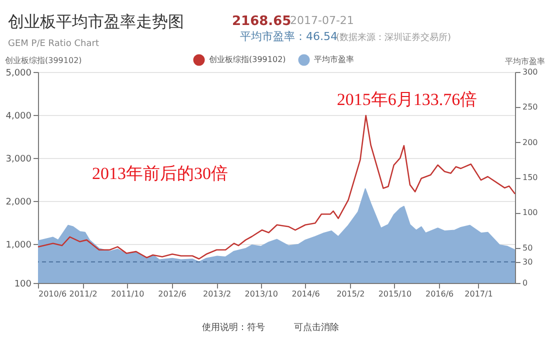  What do you see at coordinates (160, 173) in the screenshot?
I see `annotation: 2013年前后的30倍` at bounding box center [160, 173].